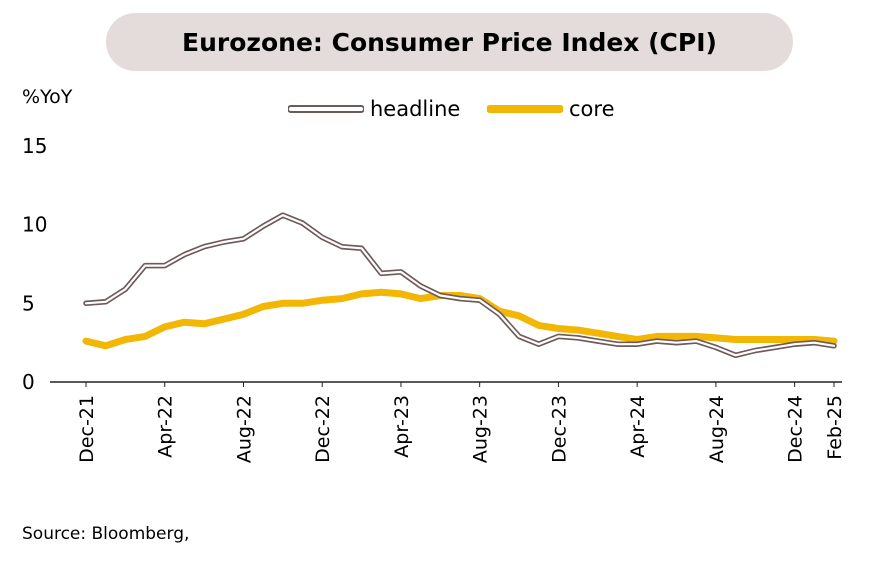 The image size is (870, 569). Describe the element at coordinates (87, 429) in the screenshot. I see `x-tick-label: Dec-21` at that location.